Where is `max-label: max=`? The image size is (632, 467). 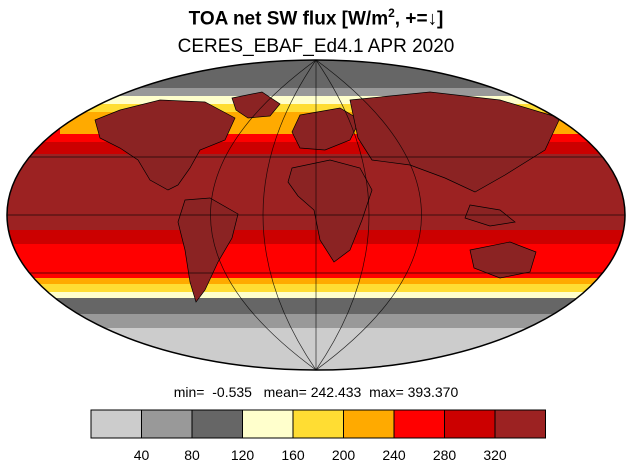
max-label: max= is located at coordinates (386, 392).